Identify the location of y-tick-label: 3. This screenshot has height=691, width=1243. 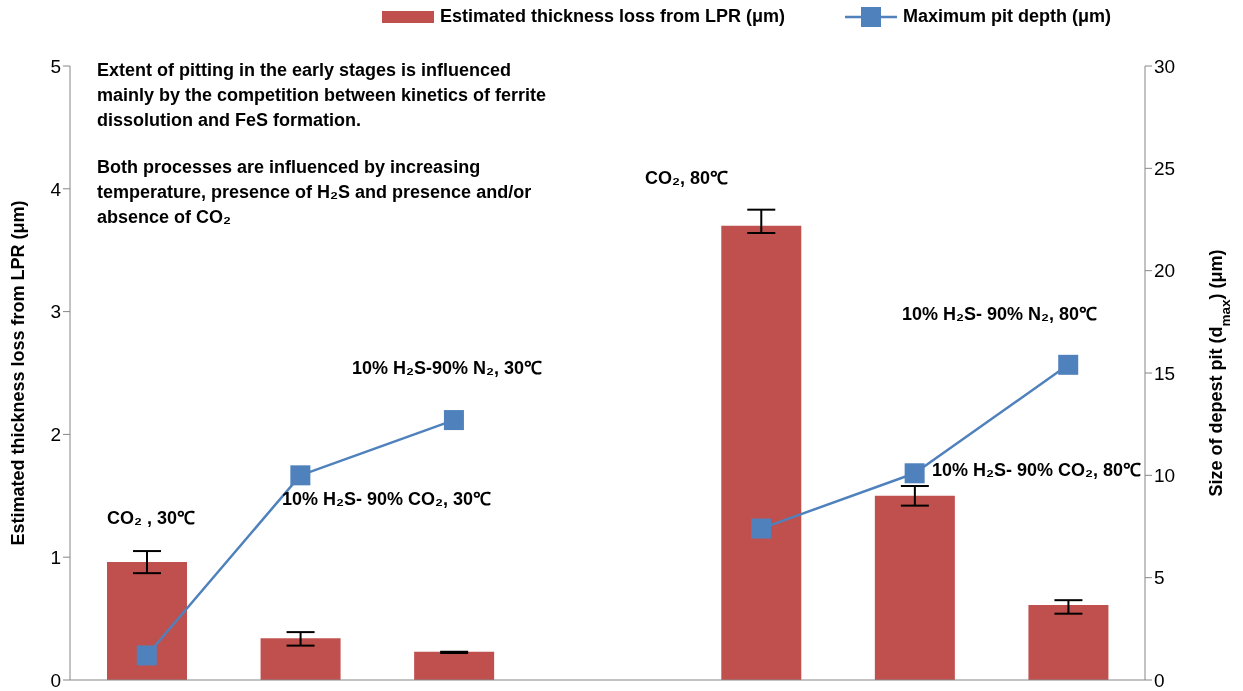
(55, 312).